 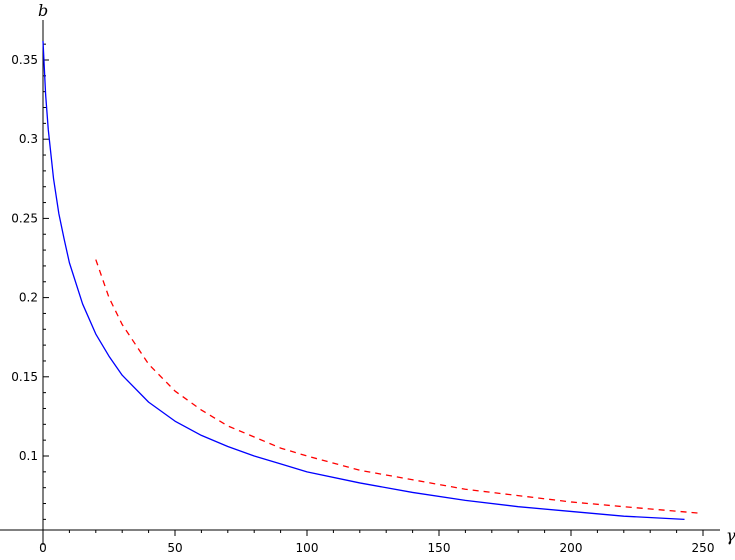 I want to click on x-tick-label: 50, so click(x=174, y=548).